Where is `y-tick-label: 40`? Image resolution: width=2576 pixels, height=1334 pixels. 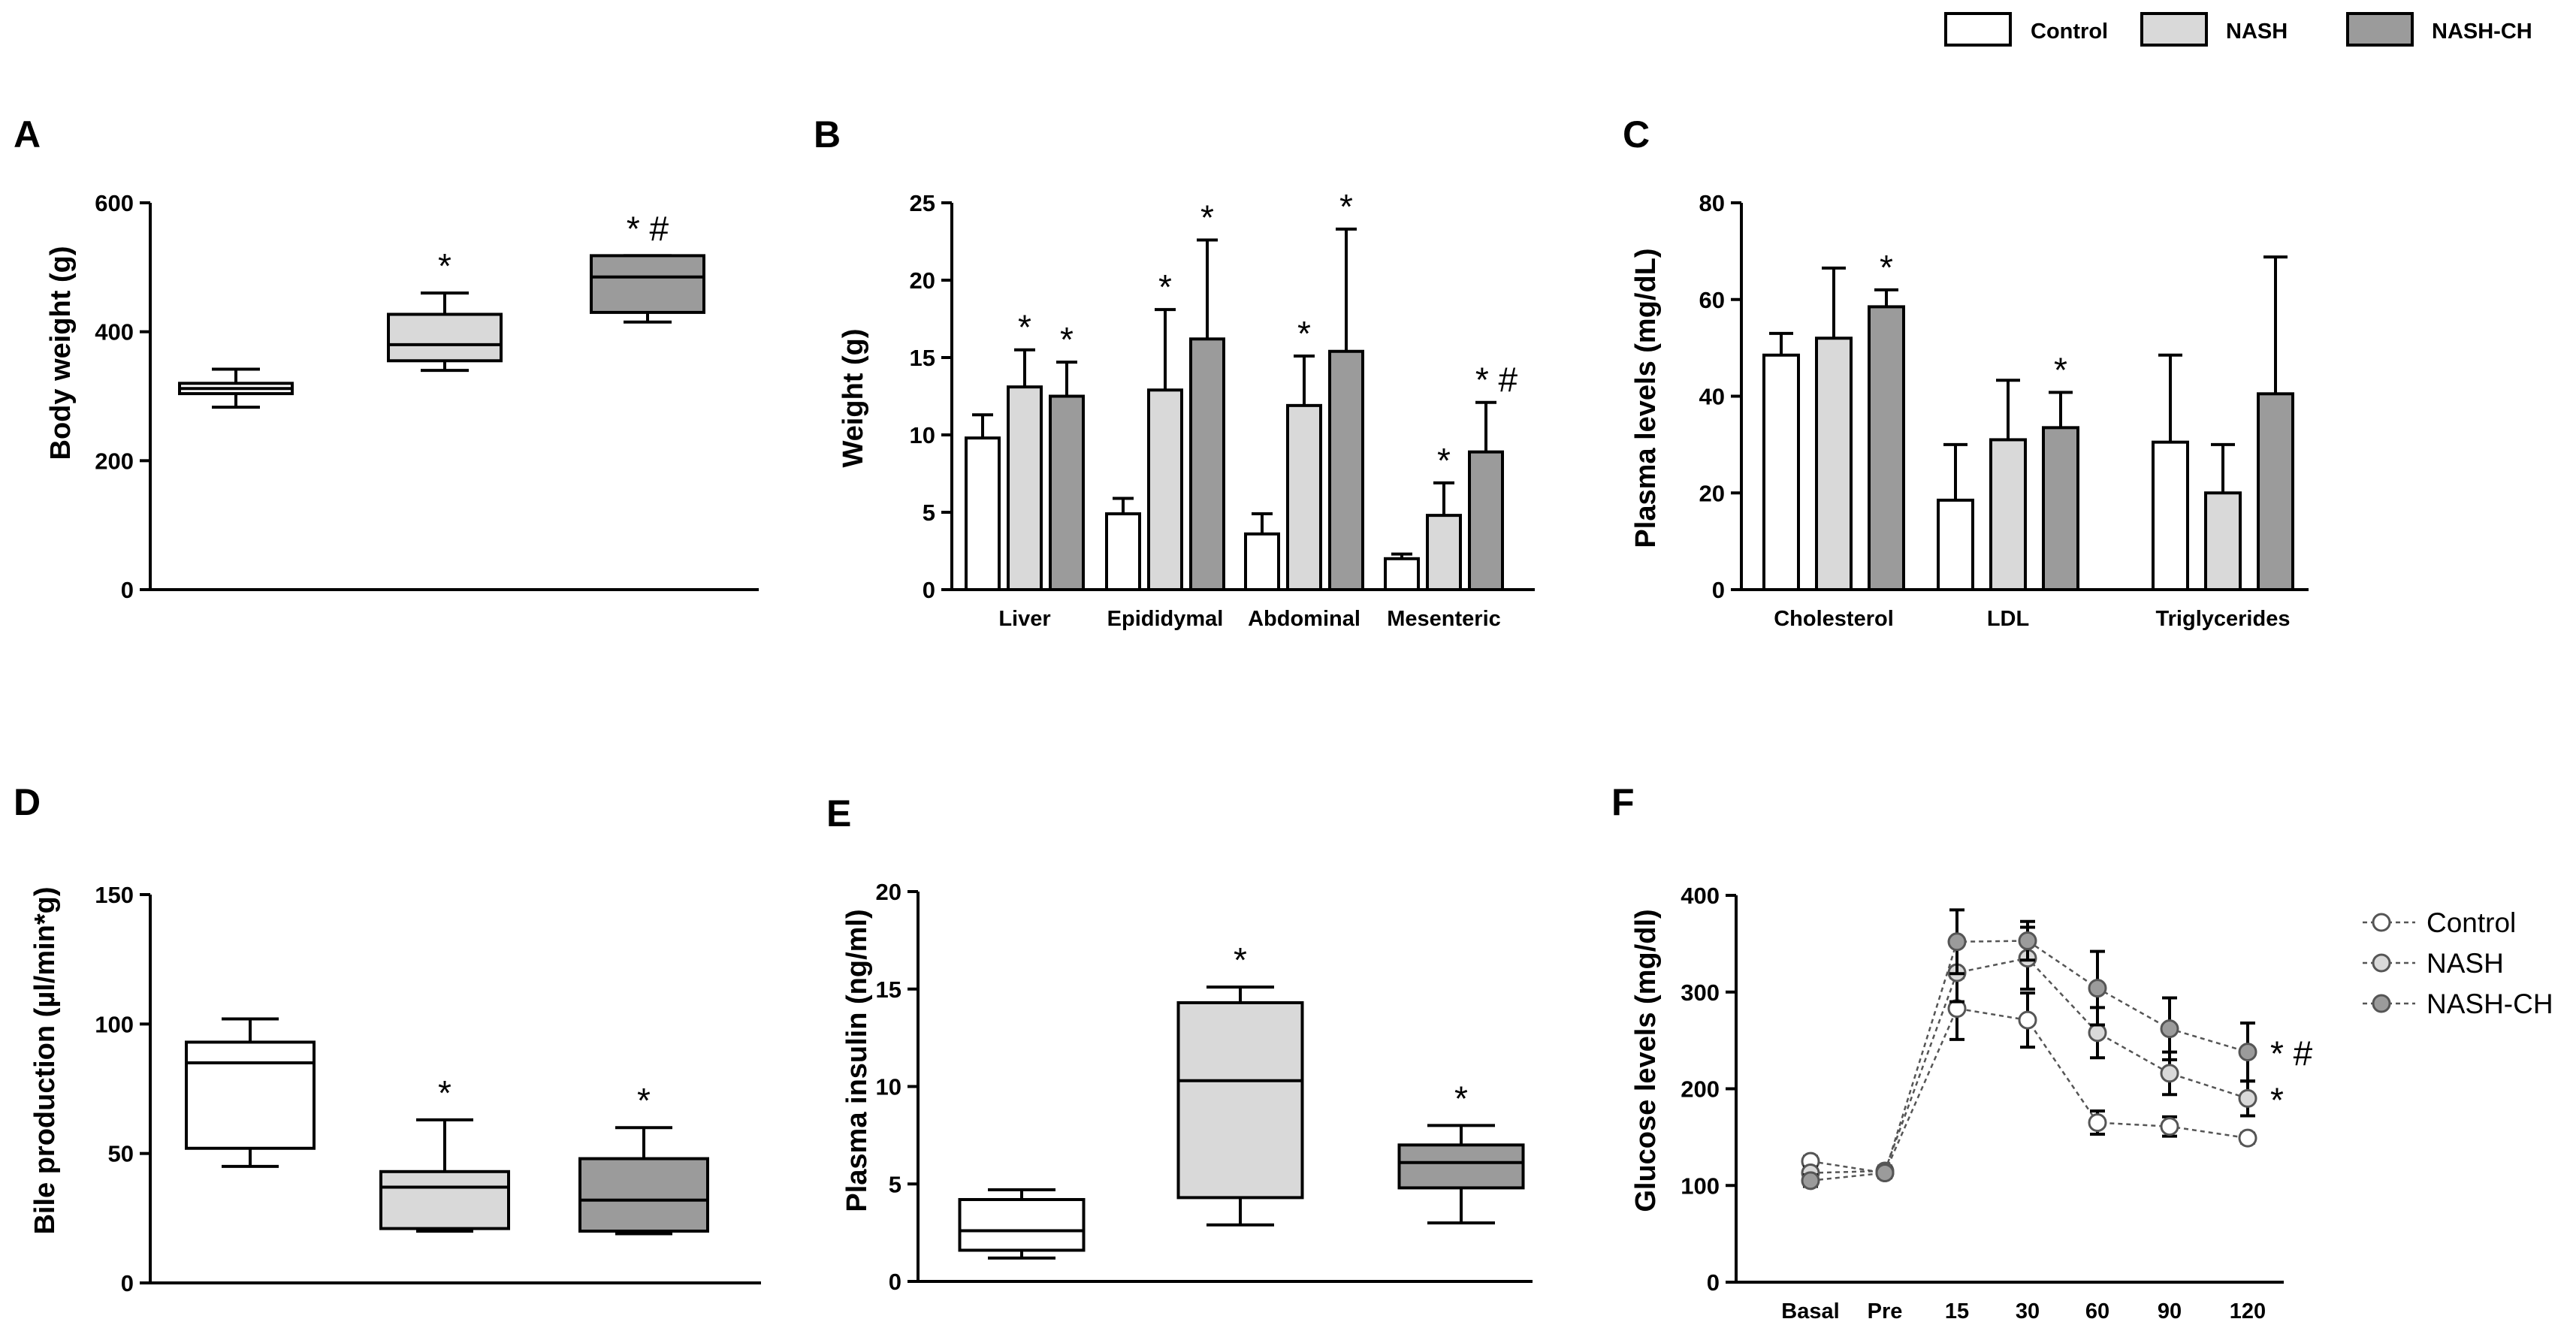 y-tick-label: 40 is located at coordinates (1712, 397).